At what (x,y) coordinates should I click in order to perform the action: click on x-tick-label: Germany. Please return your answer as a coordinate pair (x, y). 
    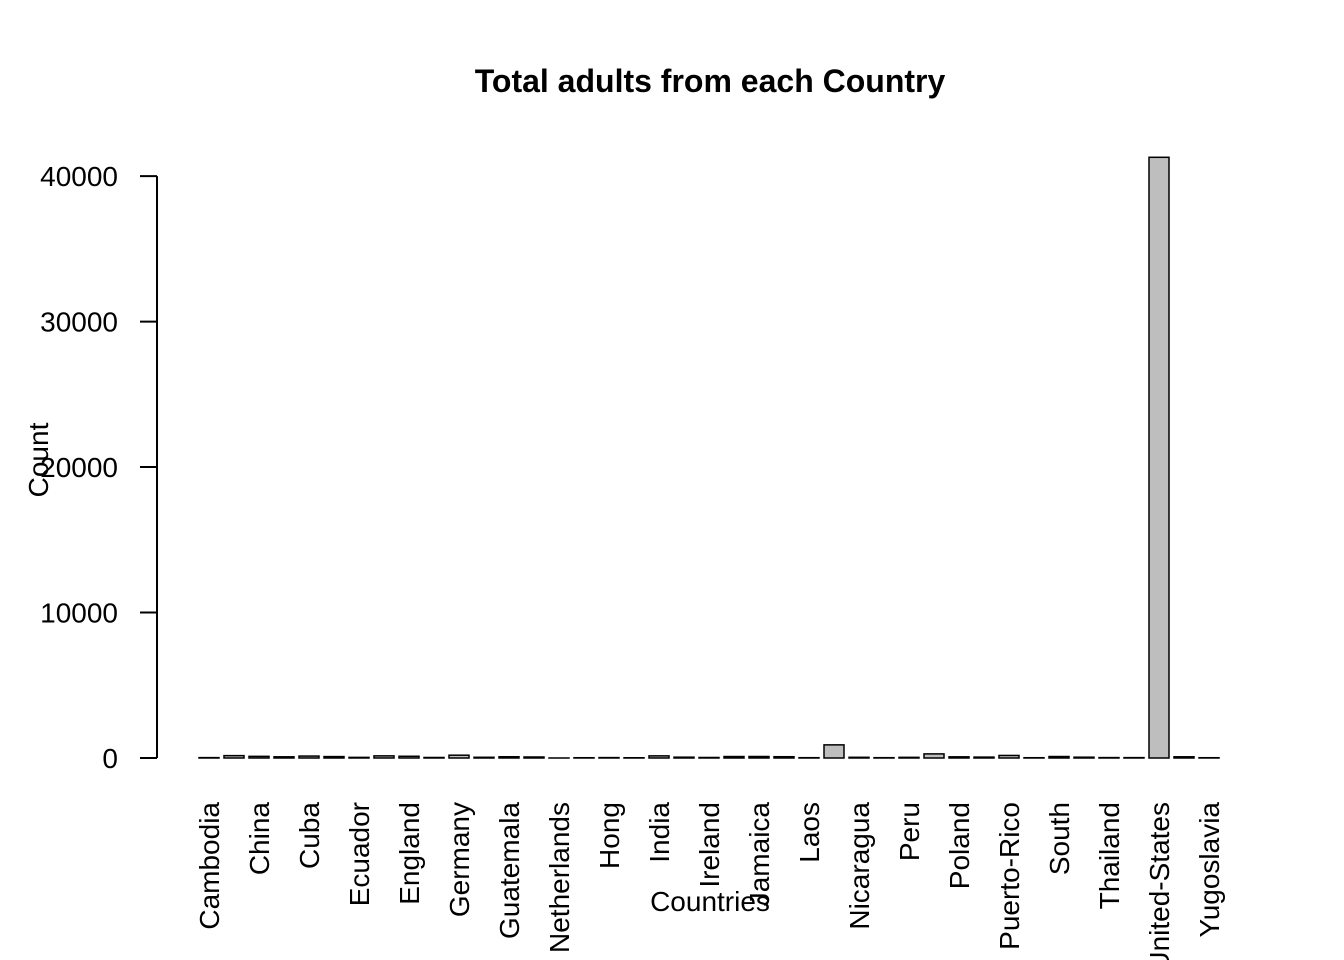
    Looking at the image, I should click on (459, 859).